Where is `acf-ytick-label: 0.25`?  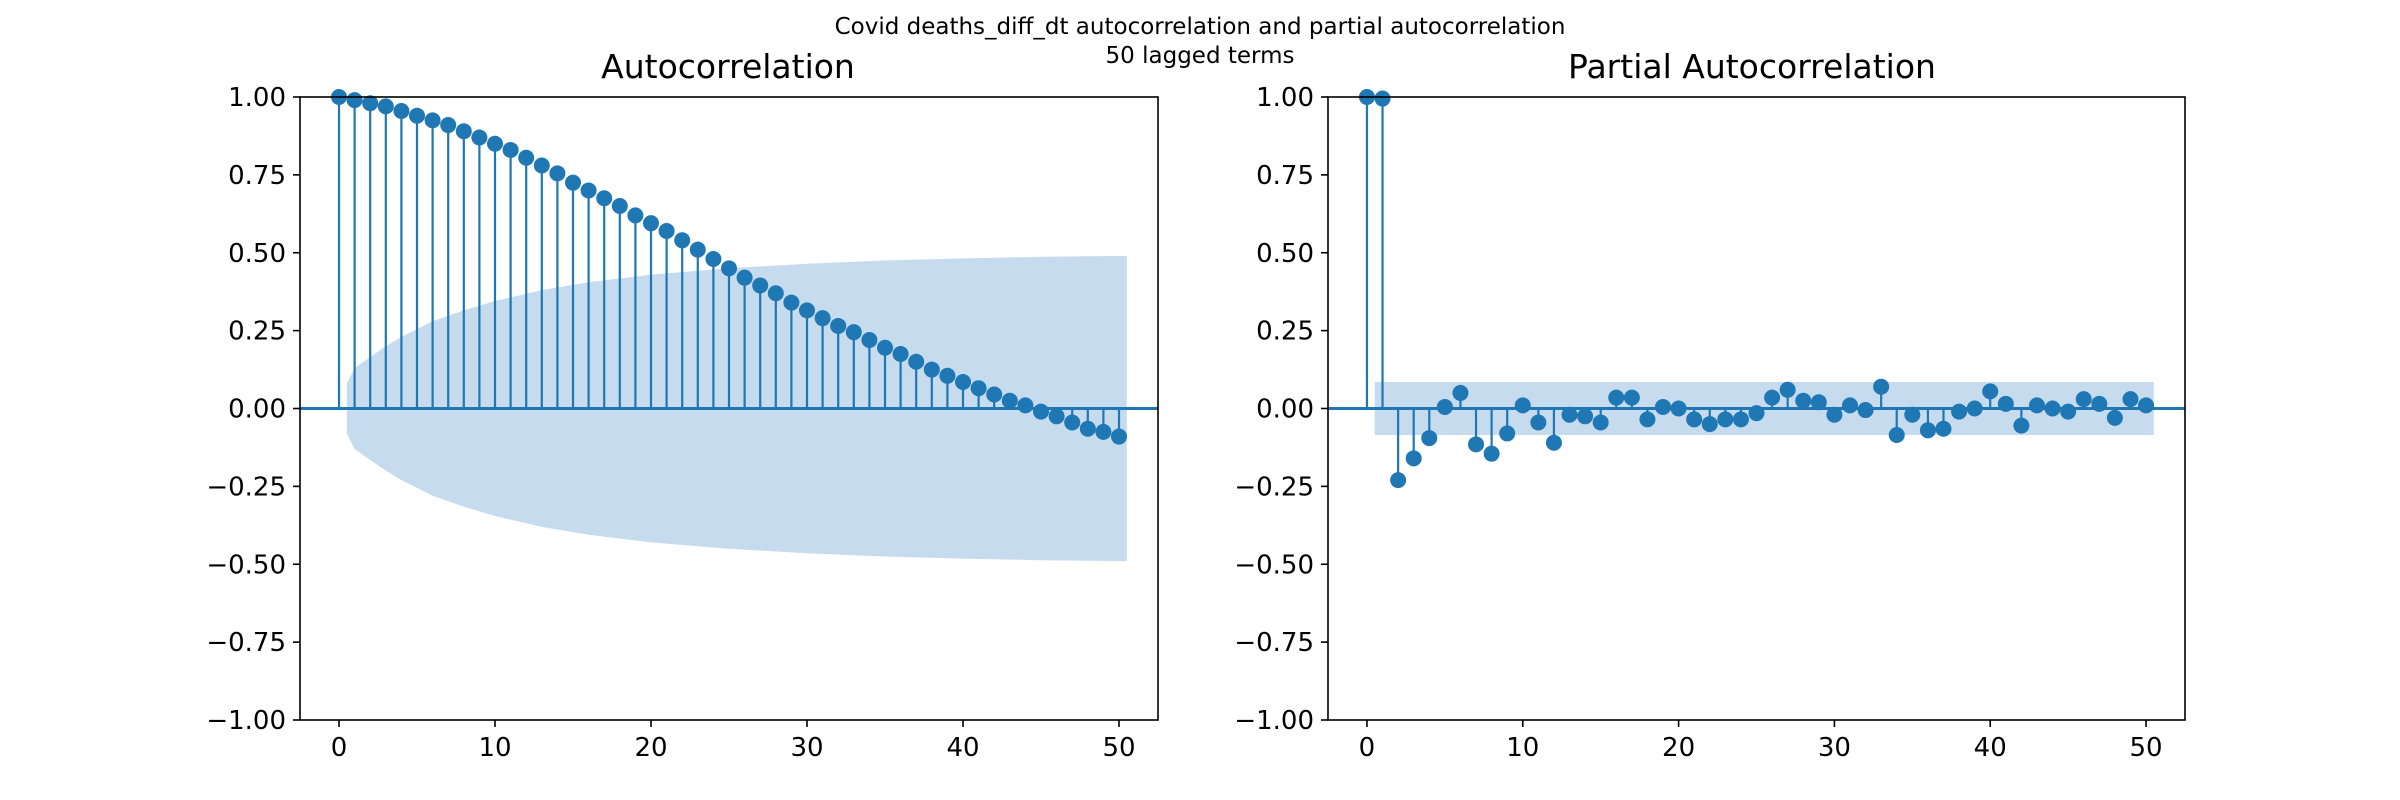 acf-ytick-label: 0.25 is located at coordinates (257, 332).